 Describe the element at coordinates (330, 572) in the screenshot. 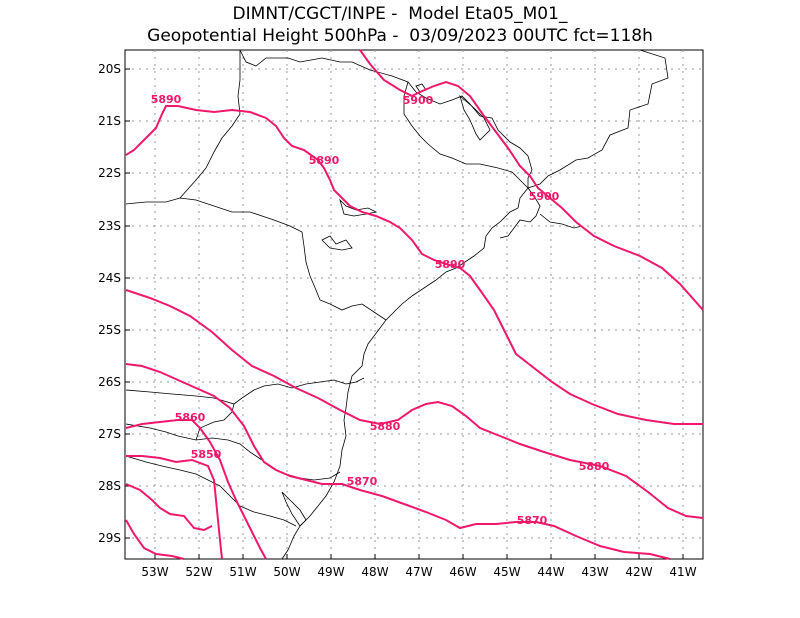

I see `lon-label: 49W` at that location.